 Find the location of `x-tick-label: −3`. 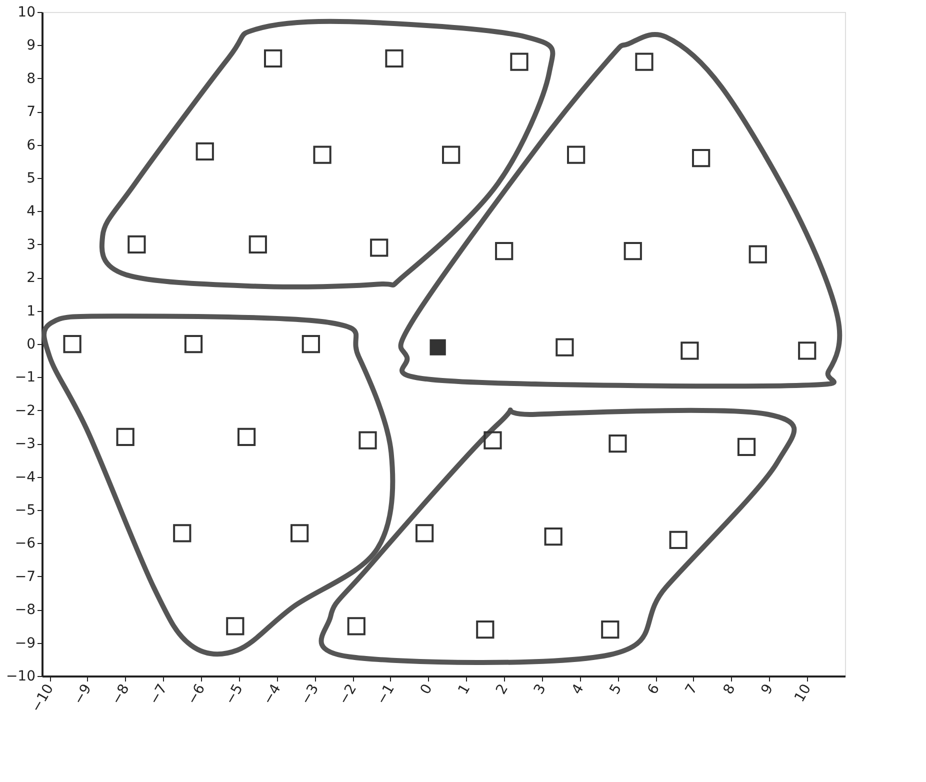

x-tick-label: −3 is located at coordinates (310, 695).